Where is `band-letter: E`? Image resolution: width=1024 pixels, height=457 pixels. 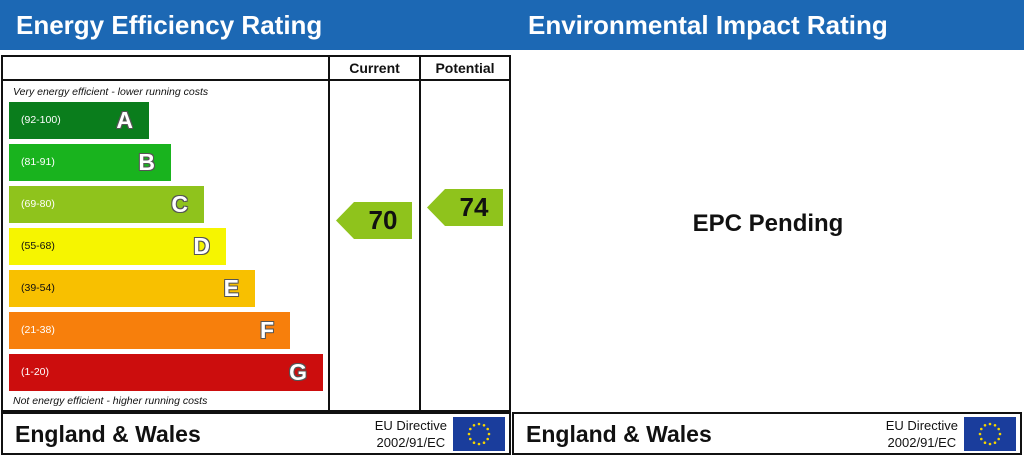
band-letter: E is located at coordinates (231, 288).